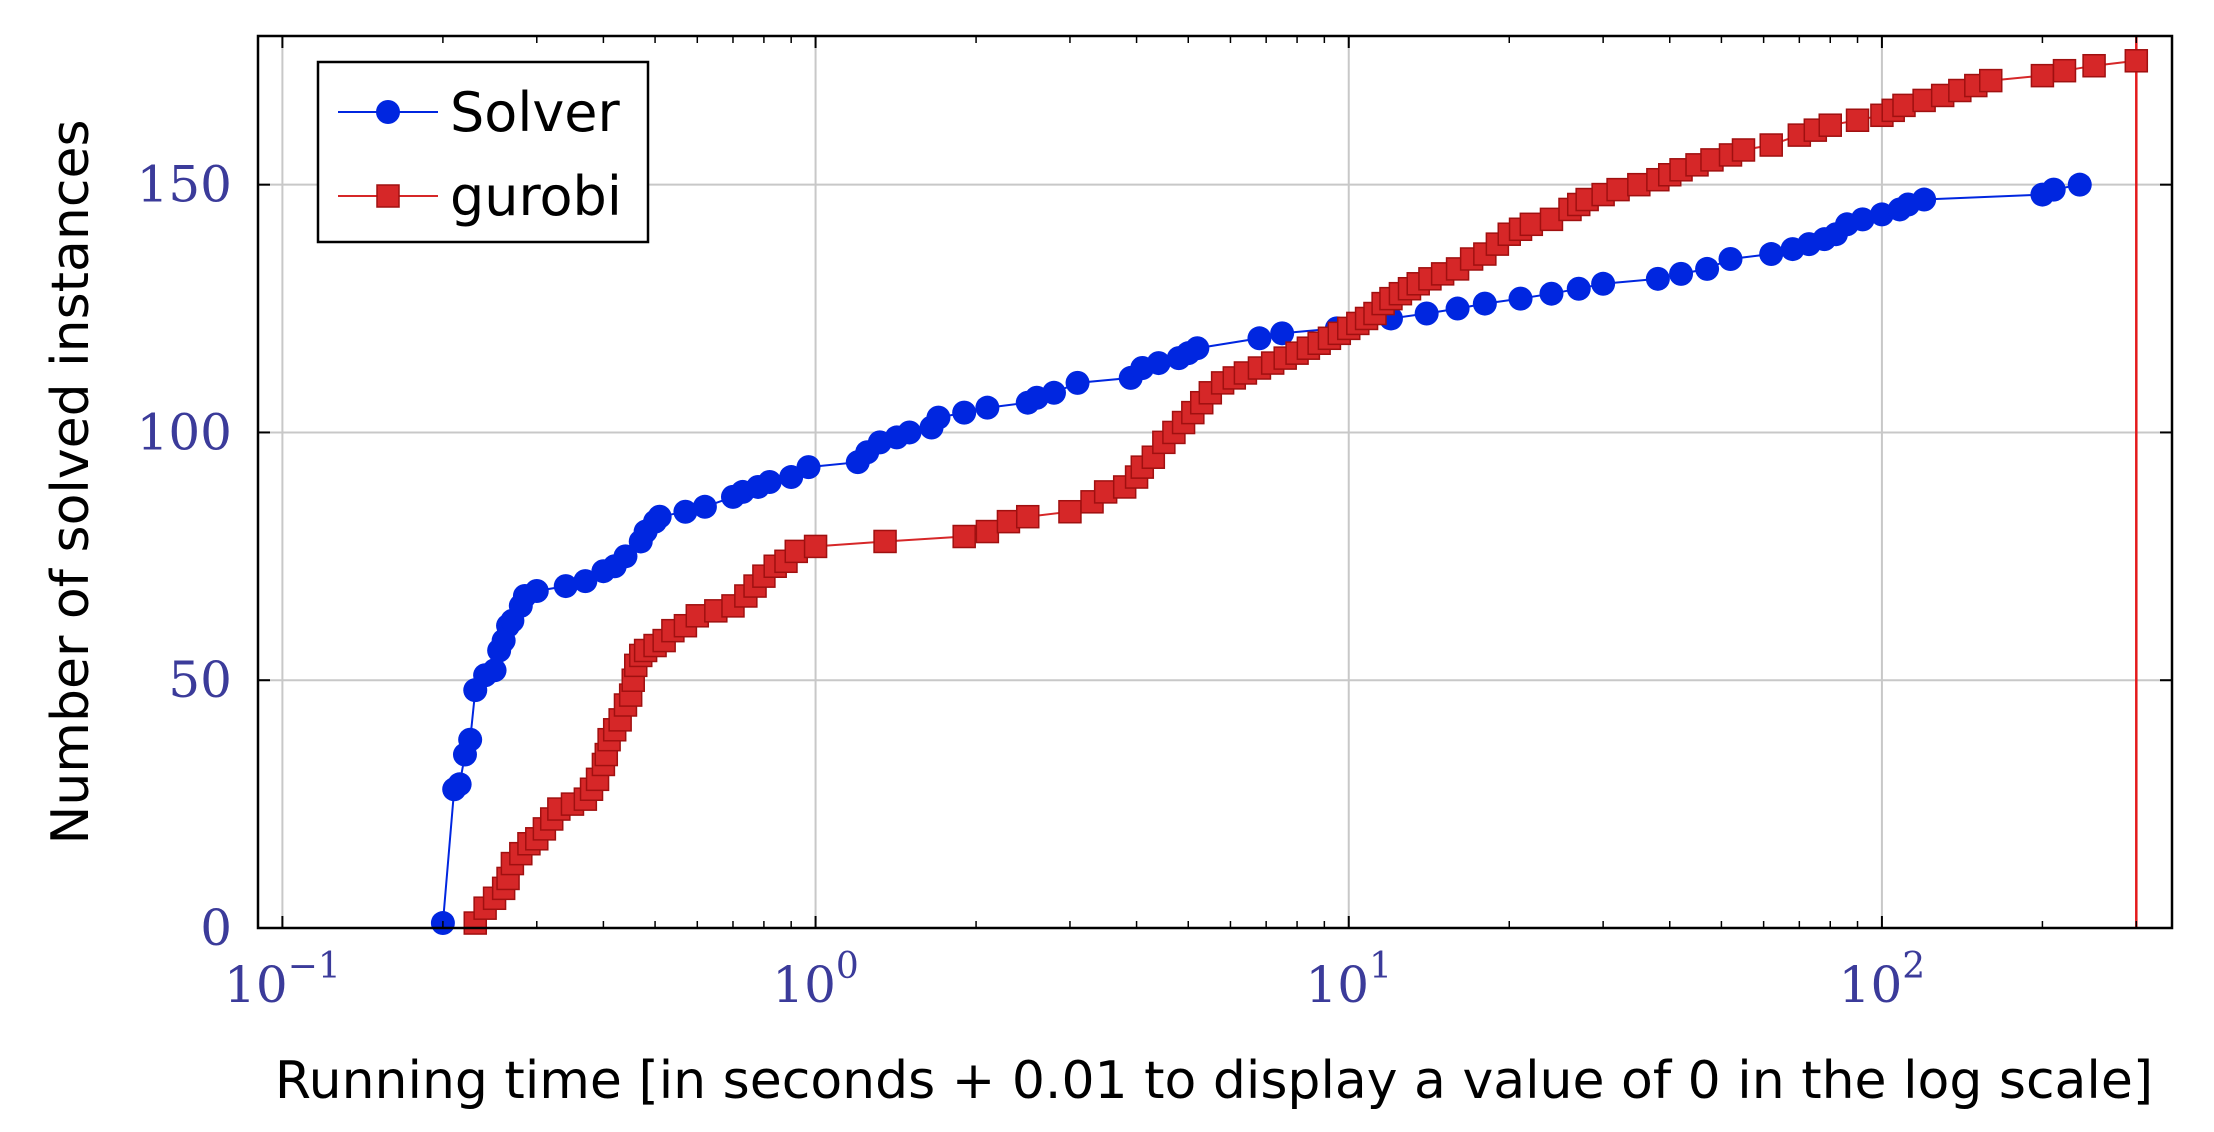  What do you see at coordinates (184, 432) in the screenshot?
I see `y-tick-label: 100` at bounding box center [184, 432].